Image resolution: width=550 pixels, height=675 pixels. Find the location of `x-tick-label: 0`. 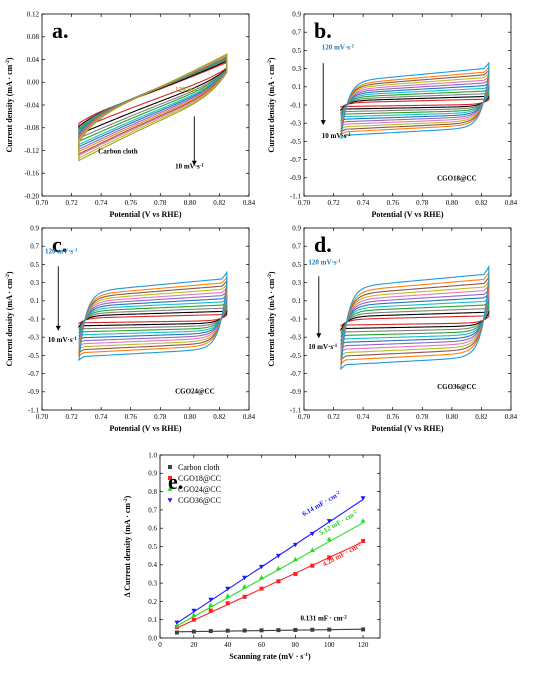

x-tick-label: 0 is located at coordinates (160, 645).